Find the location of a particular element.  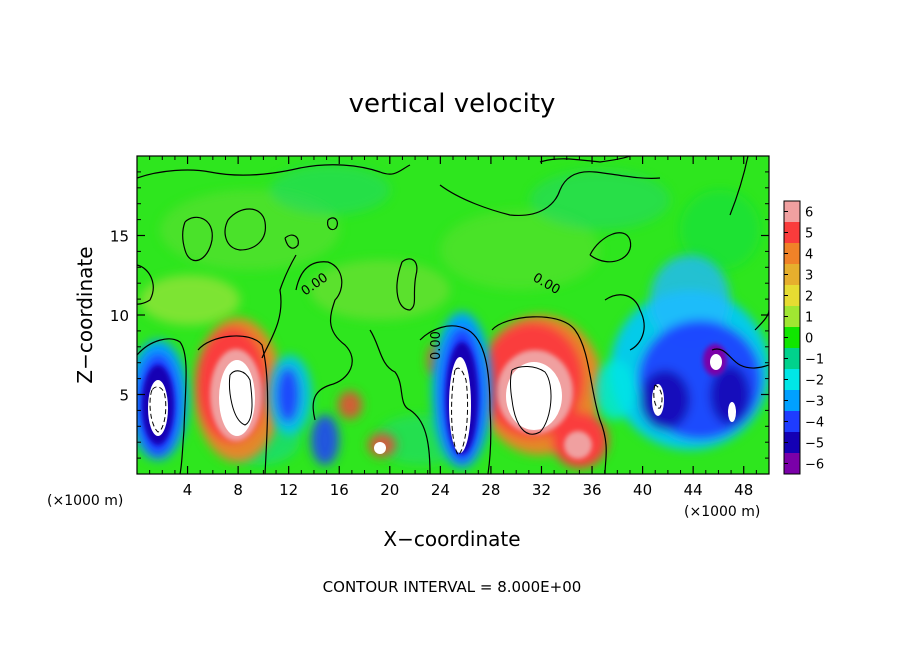

contour-interval-footer: CONTOUR INTERVAL = 8.000E+00 is located at coordinates (452, 587).